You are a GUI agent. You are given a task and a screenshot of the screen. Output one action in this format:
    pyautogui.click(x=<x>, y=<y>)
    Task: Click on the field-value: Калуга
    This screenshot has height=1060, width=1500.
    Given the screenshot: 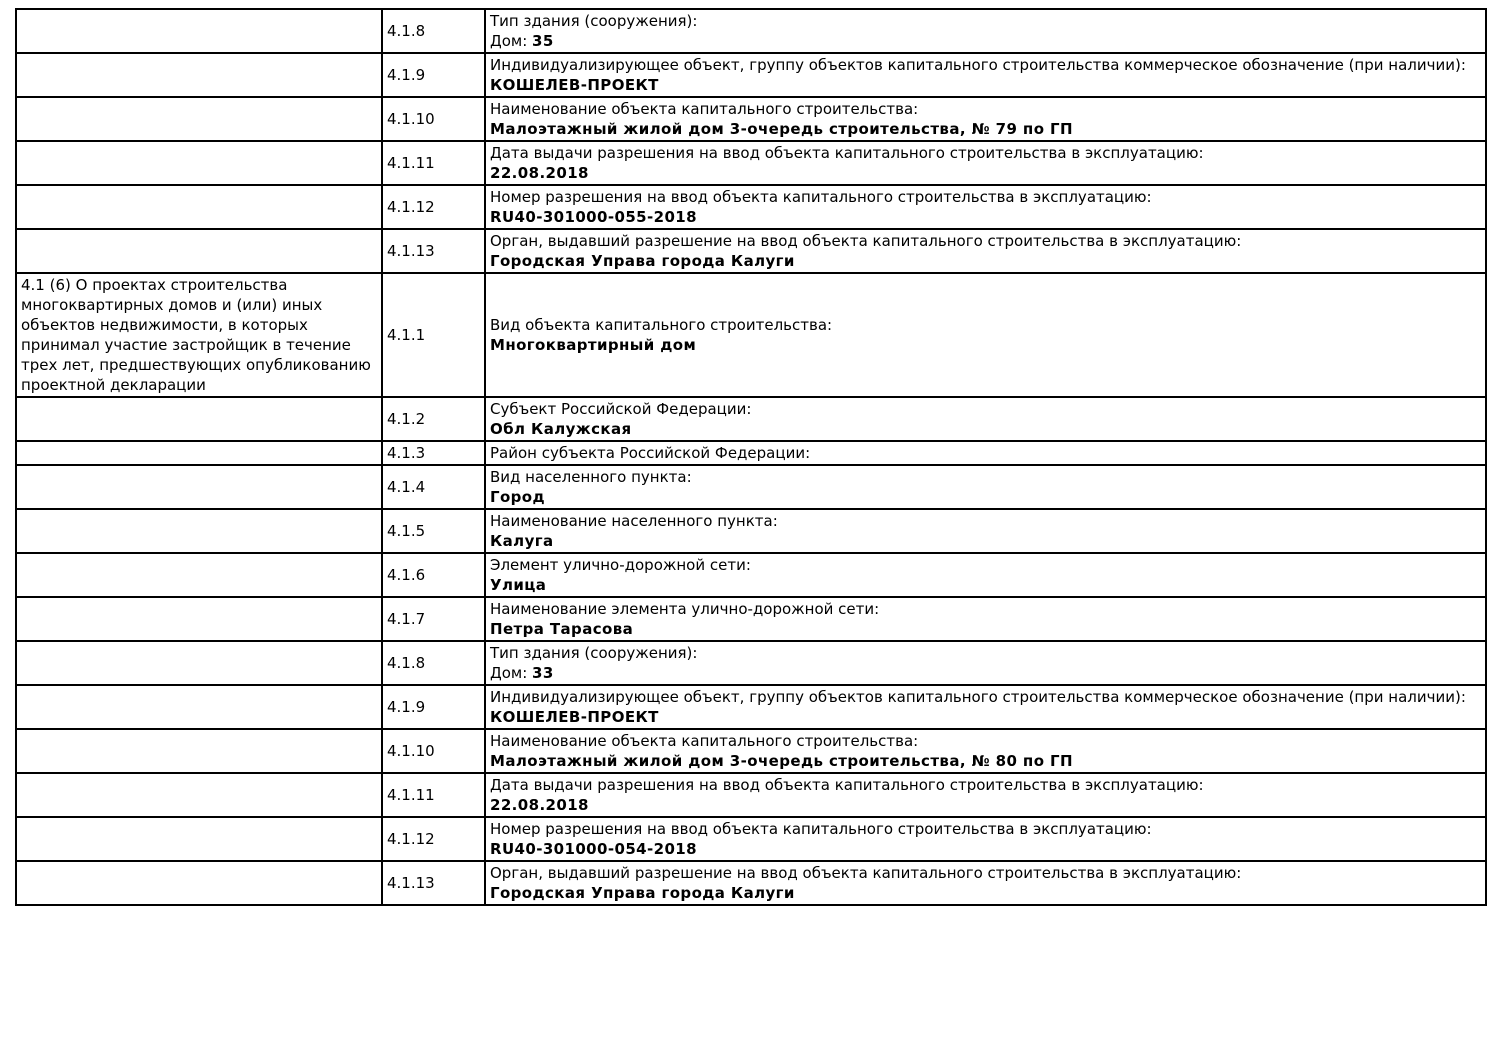 What is the action you would take?
    pyautogui.click(x=522, y=541)
    